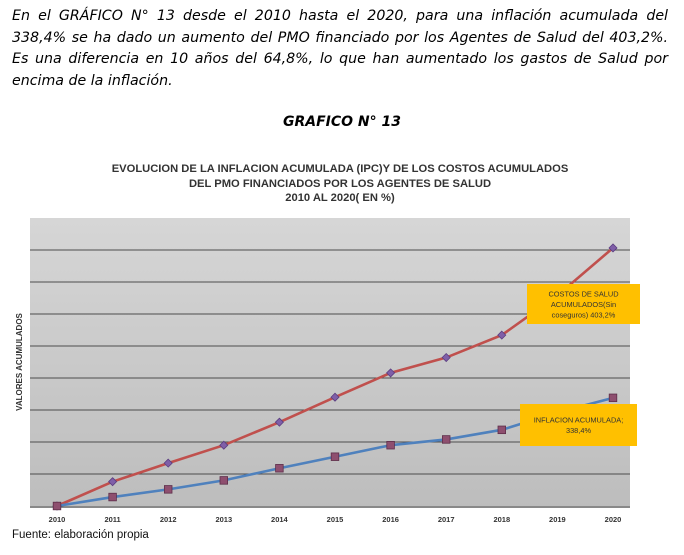 This screenshot has height=555, width=684. Describe the element at coordinates (280, 519) in the screenshot. I see `x-tick-label: 2014` at that location.